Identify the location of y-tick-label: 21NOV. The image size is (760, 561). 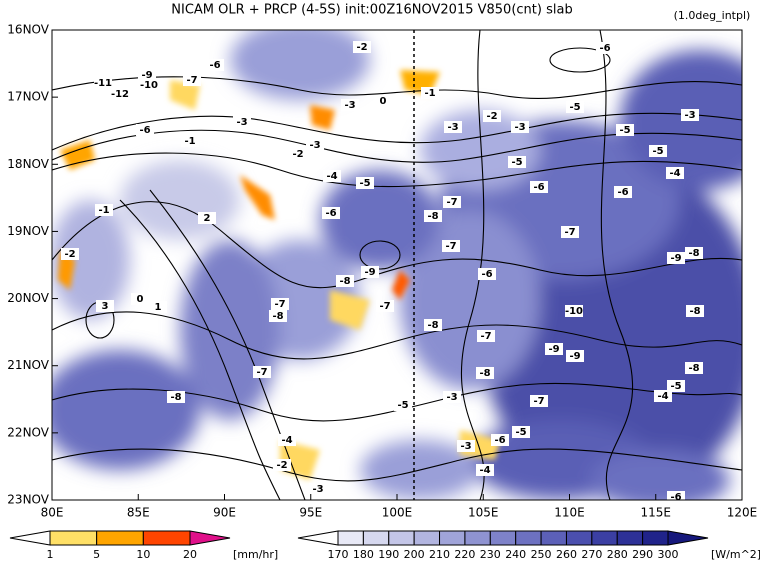
(28, 365).